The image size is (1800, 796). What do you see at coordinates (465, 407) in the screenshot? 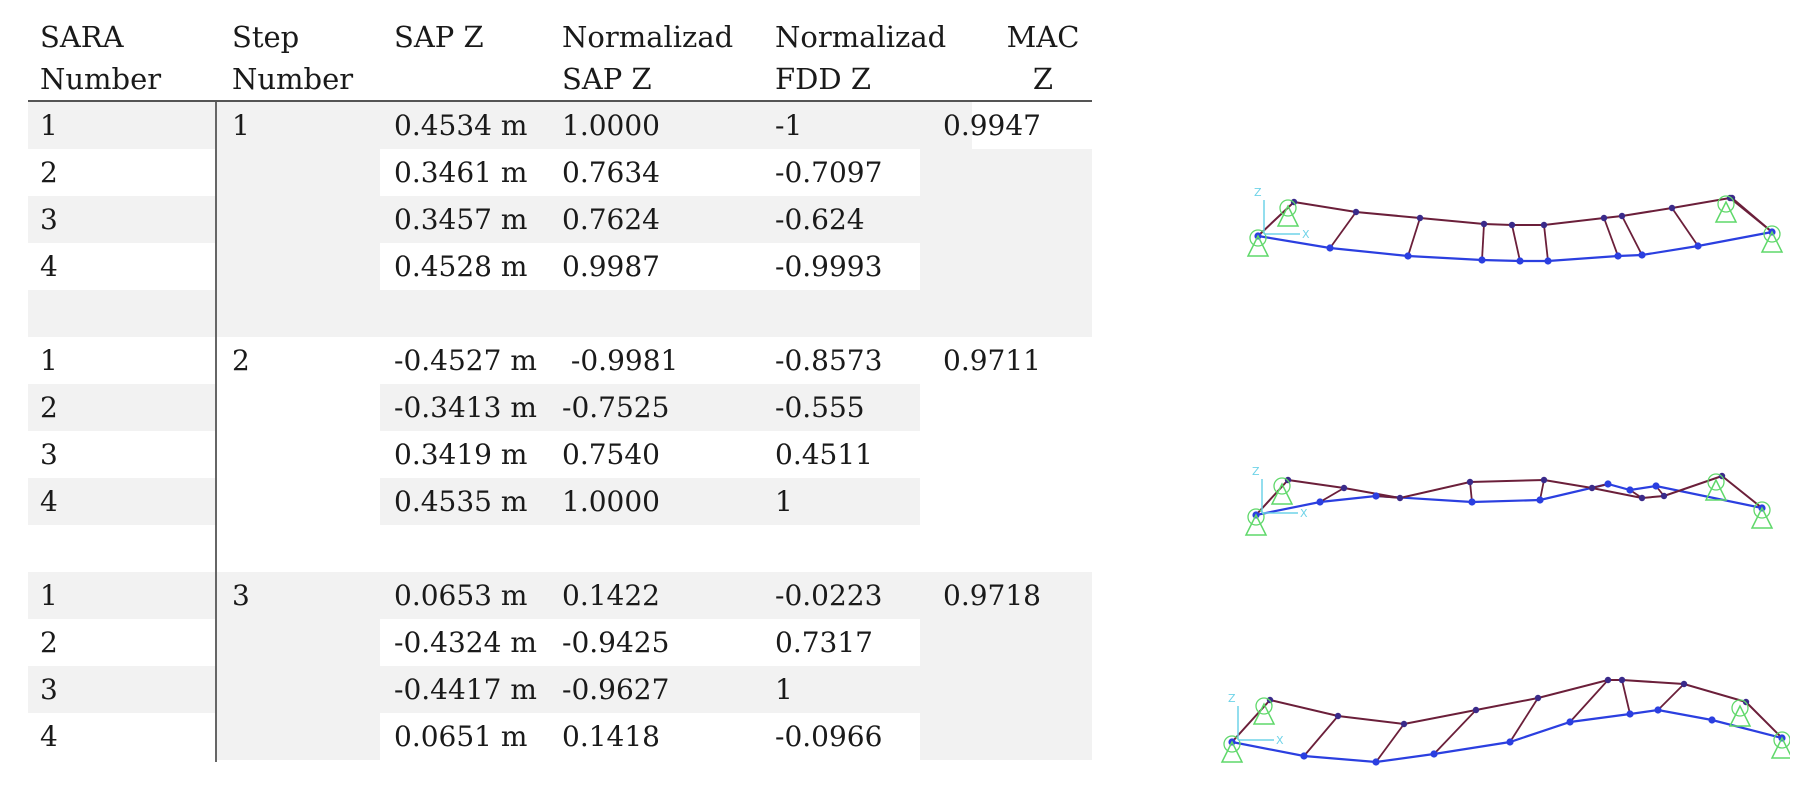
I see `cell-sap-z: -0.3413 m` at bounding box center [465, 407].